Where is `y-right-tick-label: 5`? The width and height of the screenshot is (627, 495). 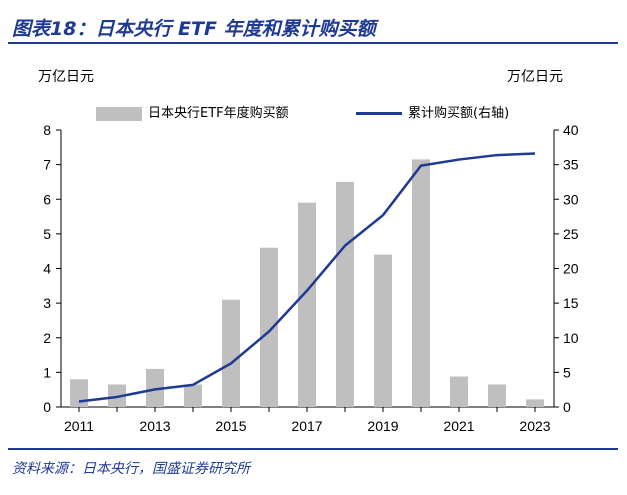
y-right-tick-label: 5 is located at coordinates (567, 372).